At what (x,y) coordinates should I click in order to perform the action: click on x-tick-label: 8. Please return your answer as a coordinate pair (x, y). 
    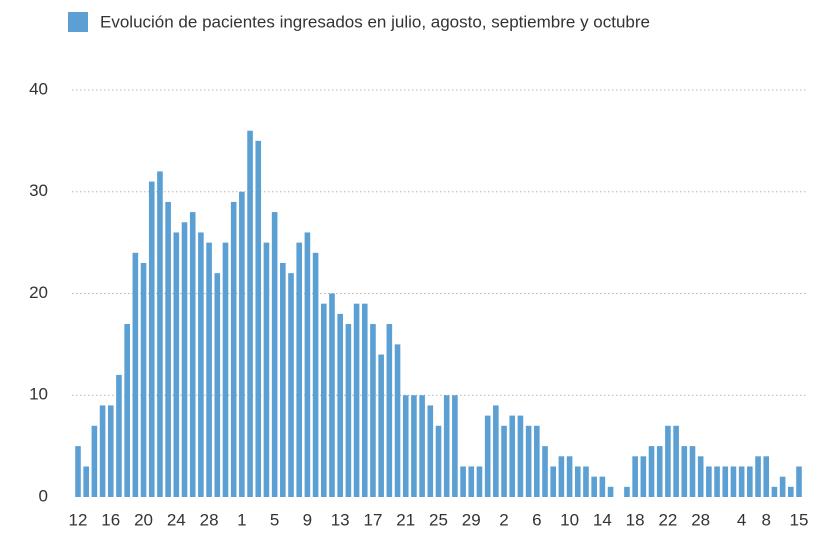
    Looking at the image, I should click on (765, 519).